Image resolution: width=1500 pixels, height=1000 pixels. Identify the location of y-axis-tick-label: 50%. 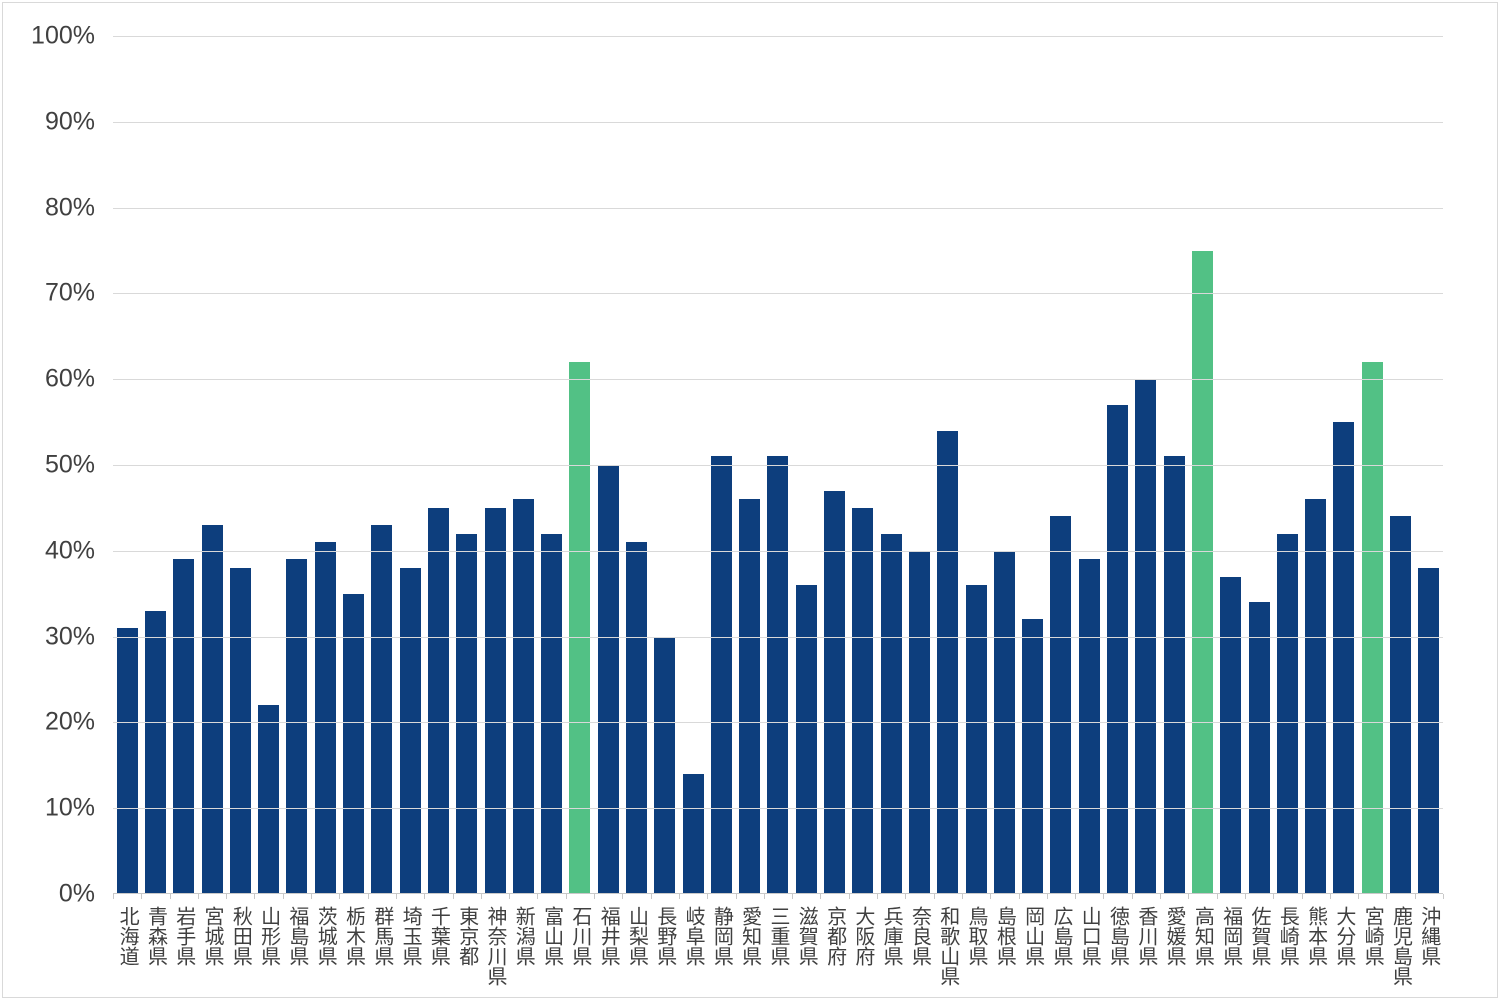
(69, 464).